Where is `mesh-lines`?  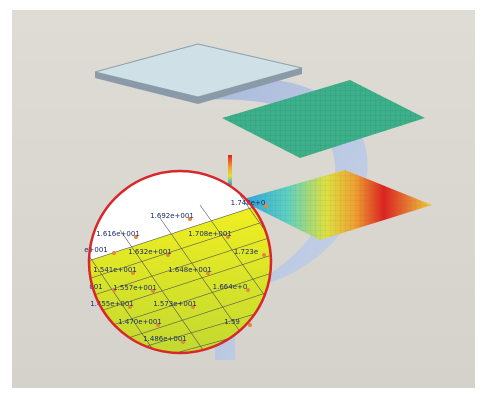 mesh-lines is located at coordinates (323, 119).